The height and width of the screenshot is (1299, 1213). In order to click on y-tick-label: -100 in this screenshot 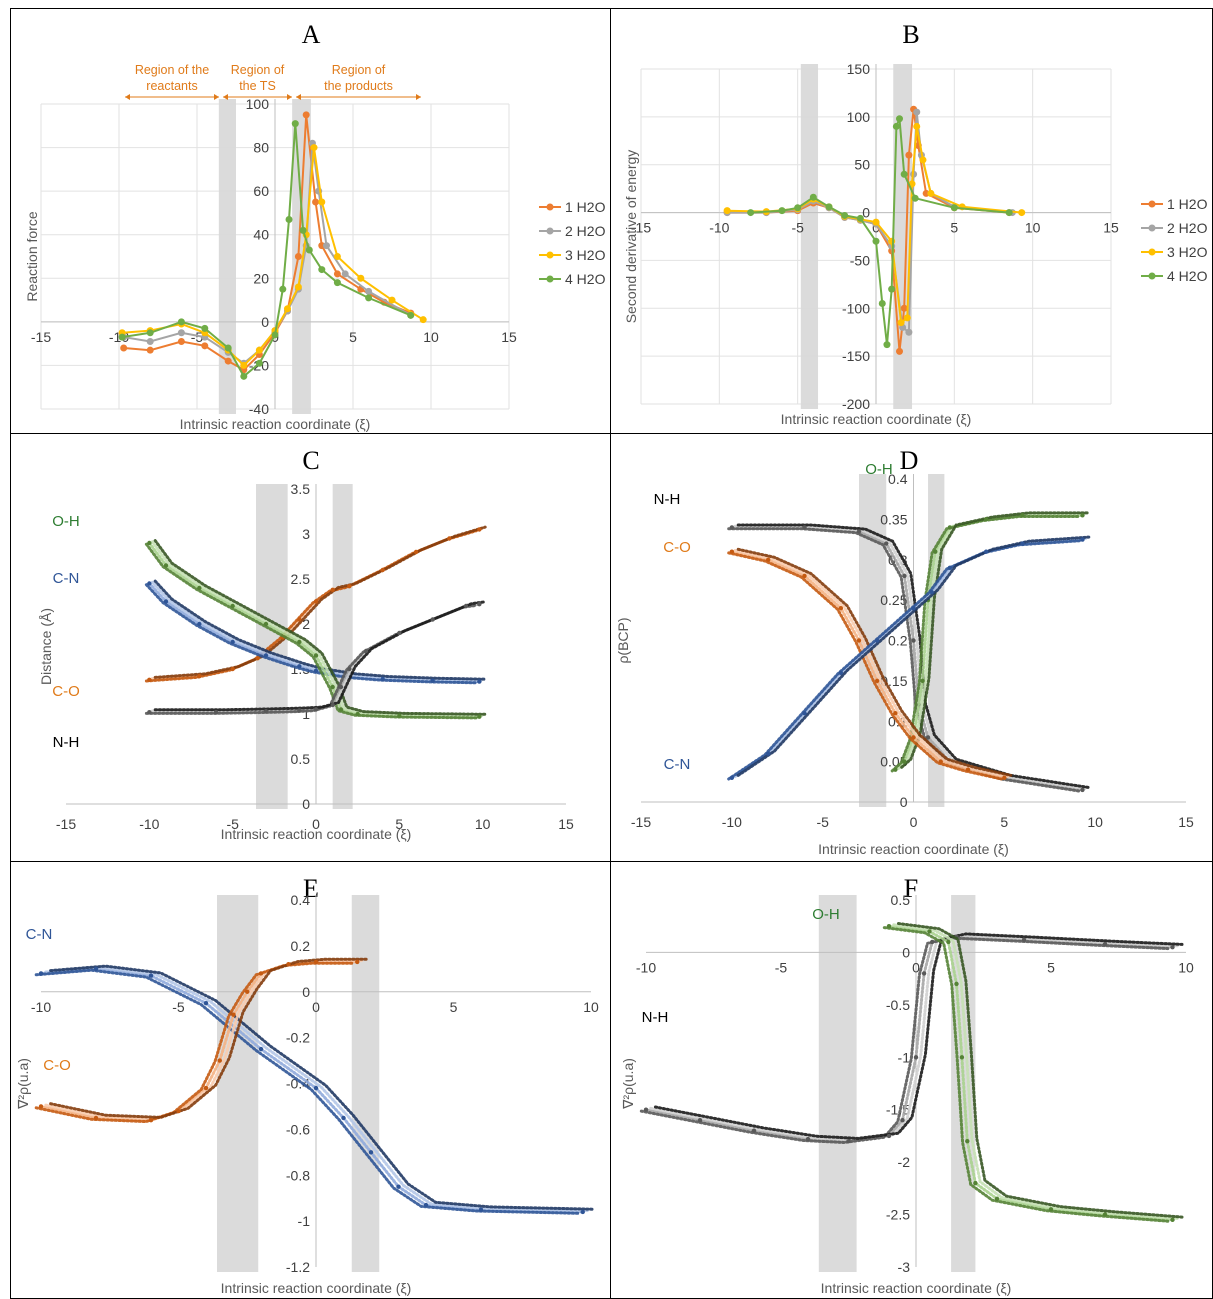, I will do `click(856, 308)`.